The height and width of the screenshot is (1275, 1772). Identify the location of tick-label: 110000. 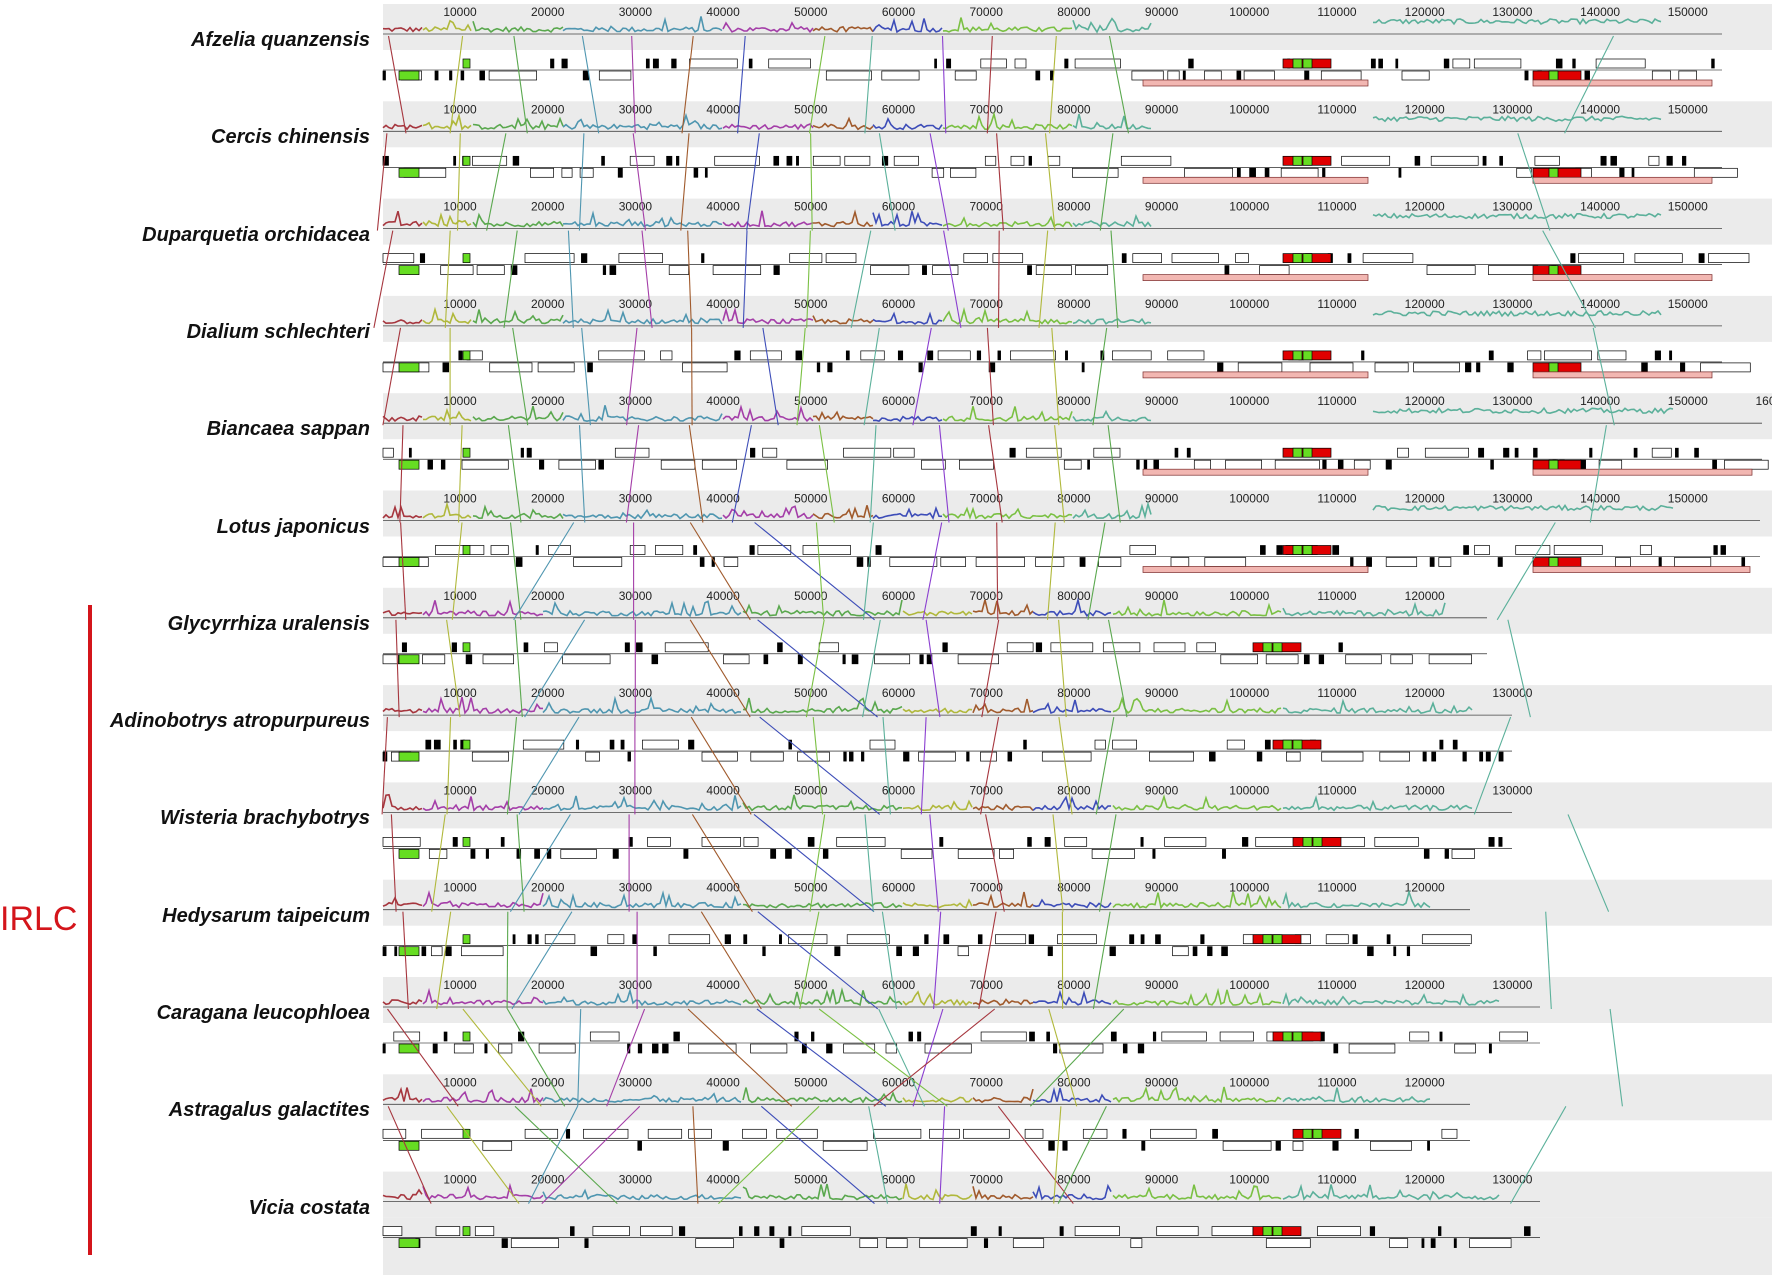
(1336, 499).